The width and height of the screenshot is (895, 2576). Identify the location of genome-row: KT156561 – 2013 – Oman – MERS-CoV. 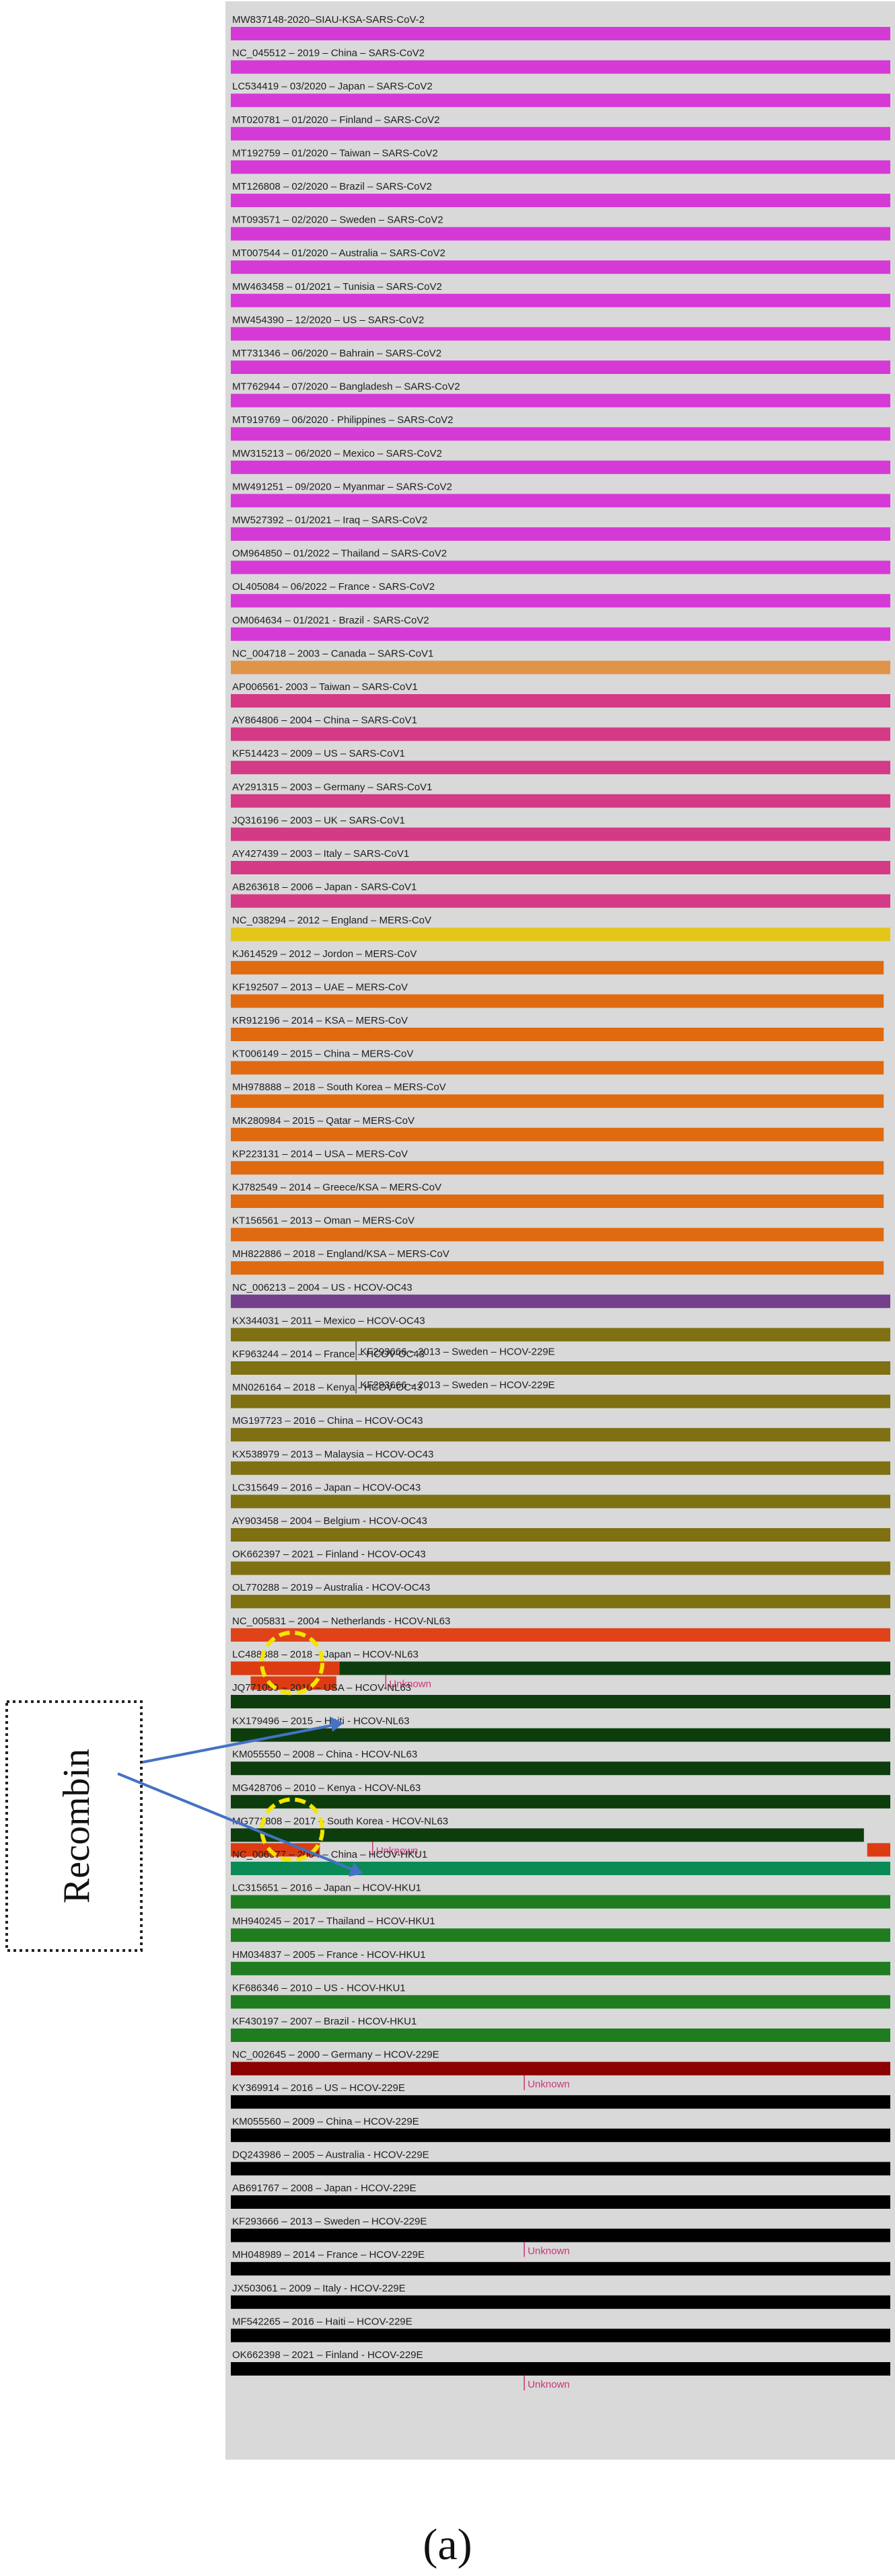
(558, 1228).